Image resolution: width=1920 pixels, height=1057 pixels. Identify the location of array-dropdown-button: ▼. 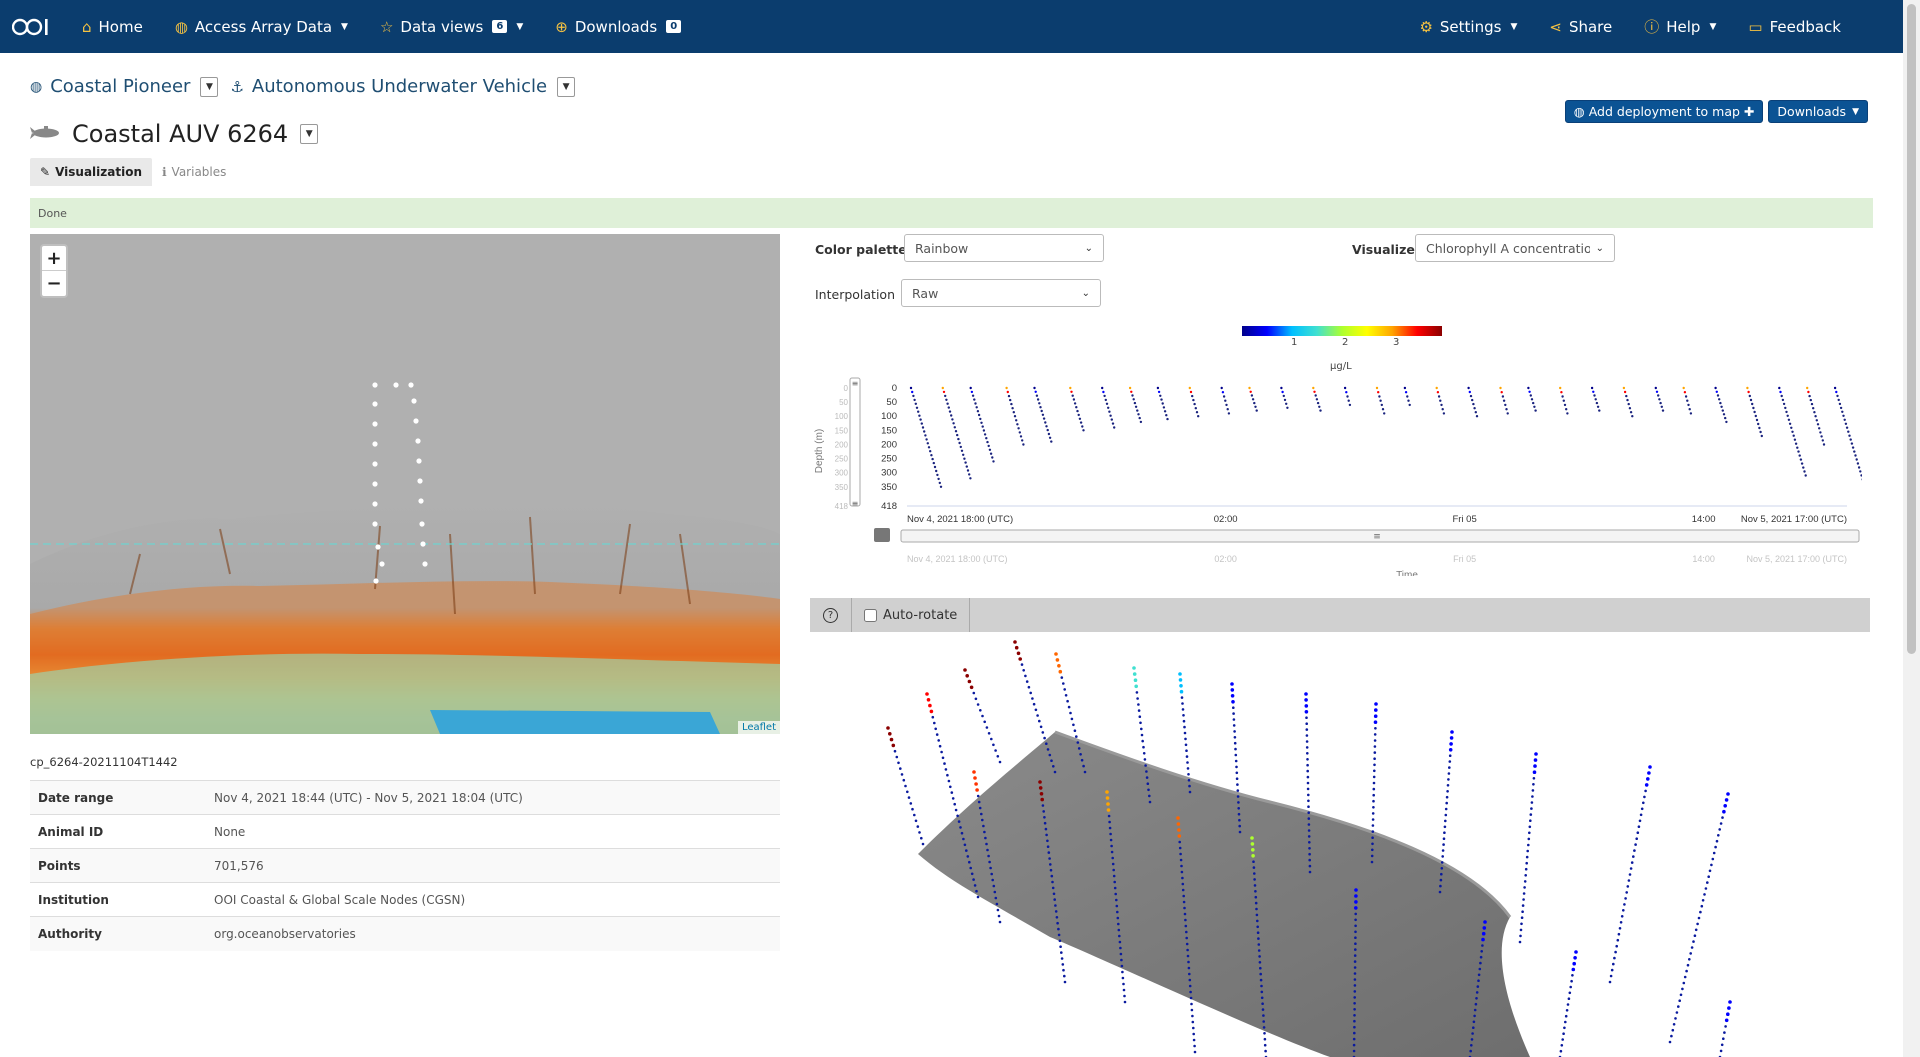
(209, 87).